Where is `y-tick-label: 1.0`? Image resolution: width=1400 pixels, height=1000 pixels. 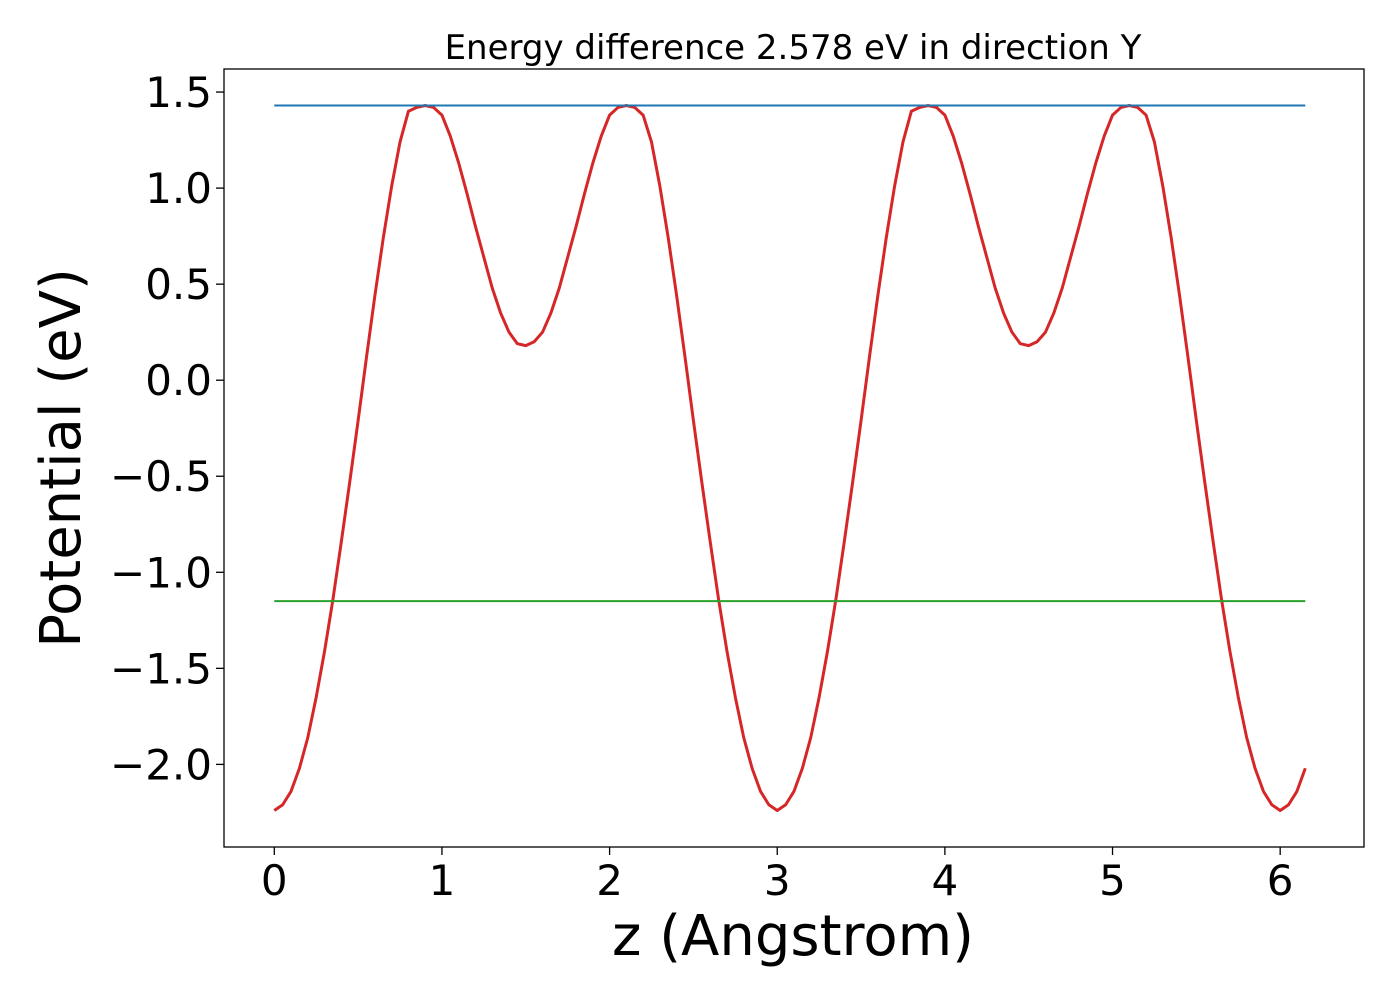
y-tick-label: 1.0 is located at coordinates (178, 188).